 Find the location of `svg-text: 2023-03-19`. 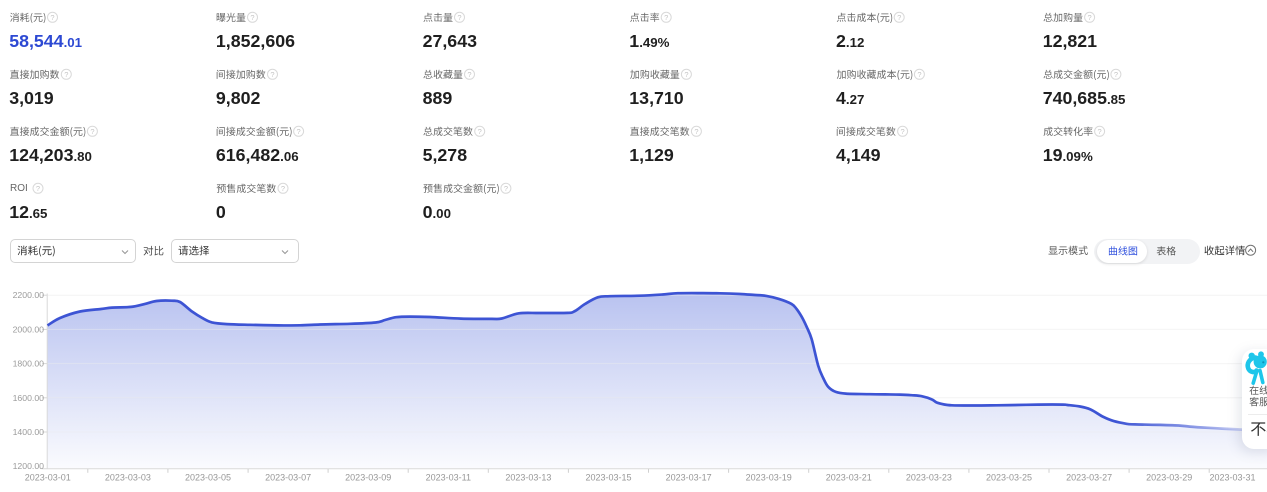

svg-text: 2023-03-19 is located at coordinates (769, 478).